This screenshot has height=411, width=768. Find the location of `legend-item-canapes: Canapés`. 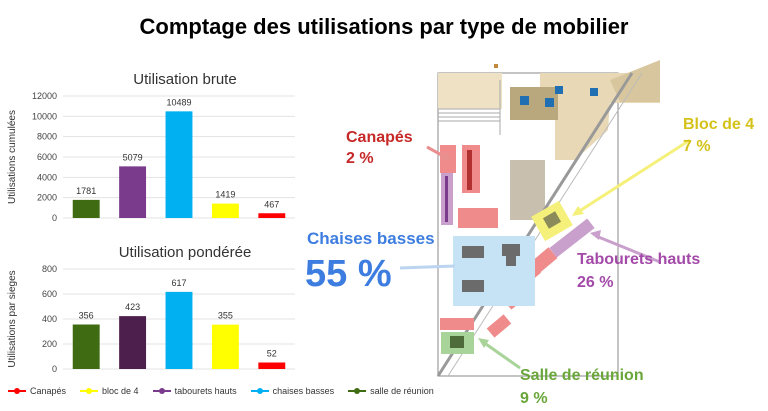

legend-item-canapes: Canapés is located at coordinates (37, 391).